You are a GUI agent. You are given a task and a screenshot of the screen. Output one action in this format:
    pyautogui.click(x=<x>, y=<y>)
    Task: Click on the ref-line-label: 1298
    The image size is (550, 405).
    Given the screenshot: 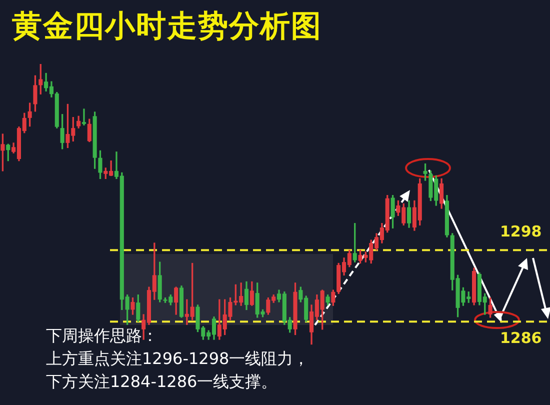 What is the action you would take?
    pyautogui.click(x=521, y=231)
    